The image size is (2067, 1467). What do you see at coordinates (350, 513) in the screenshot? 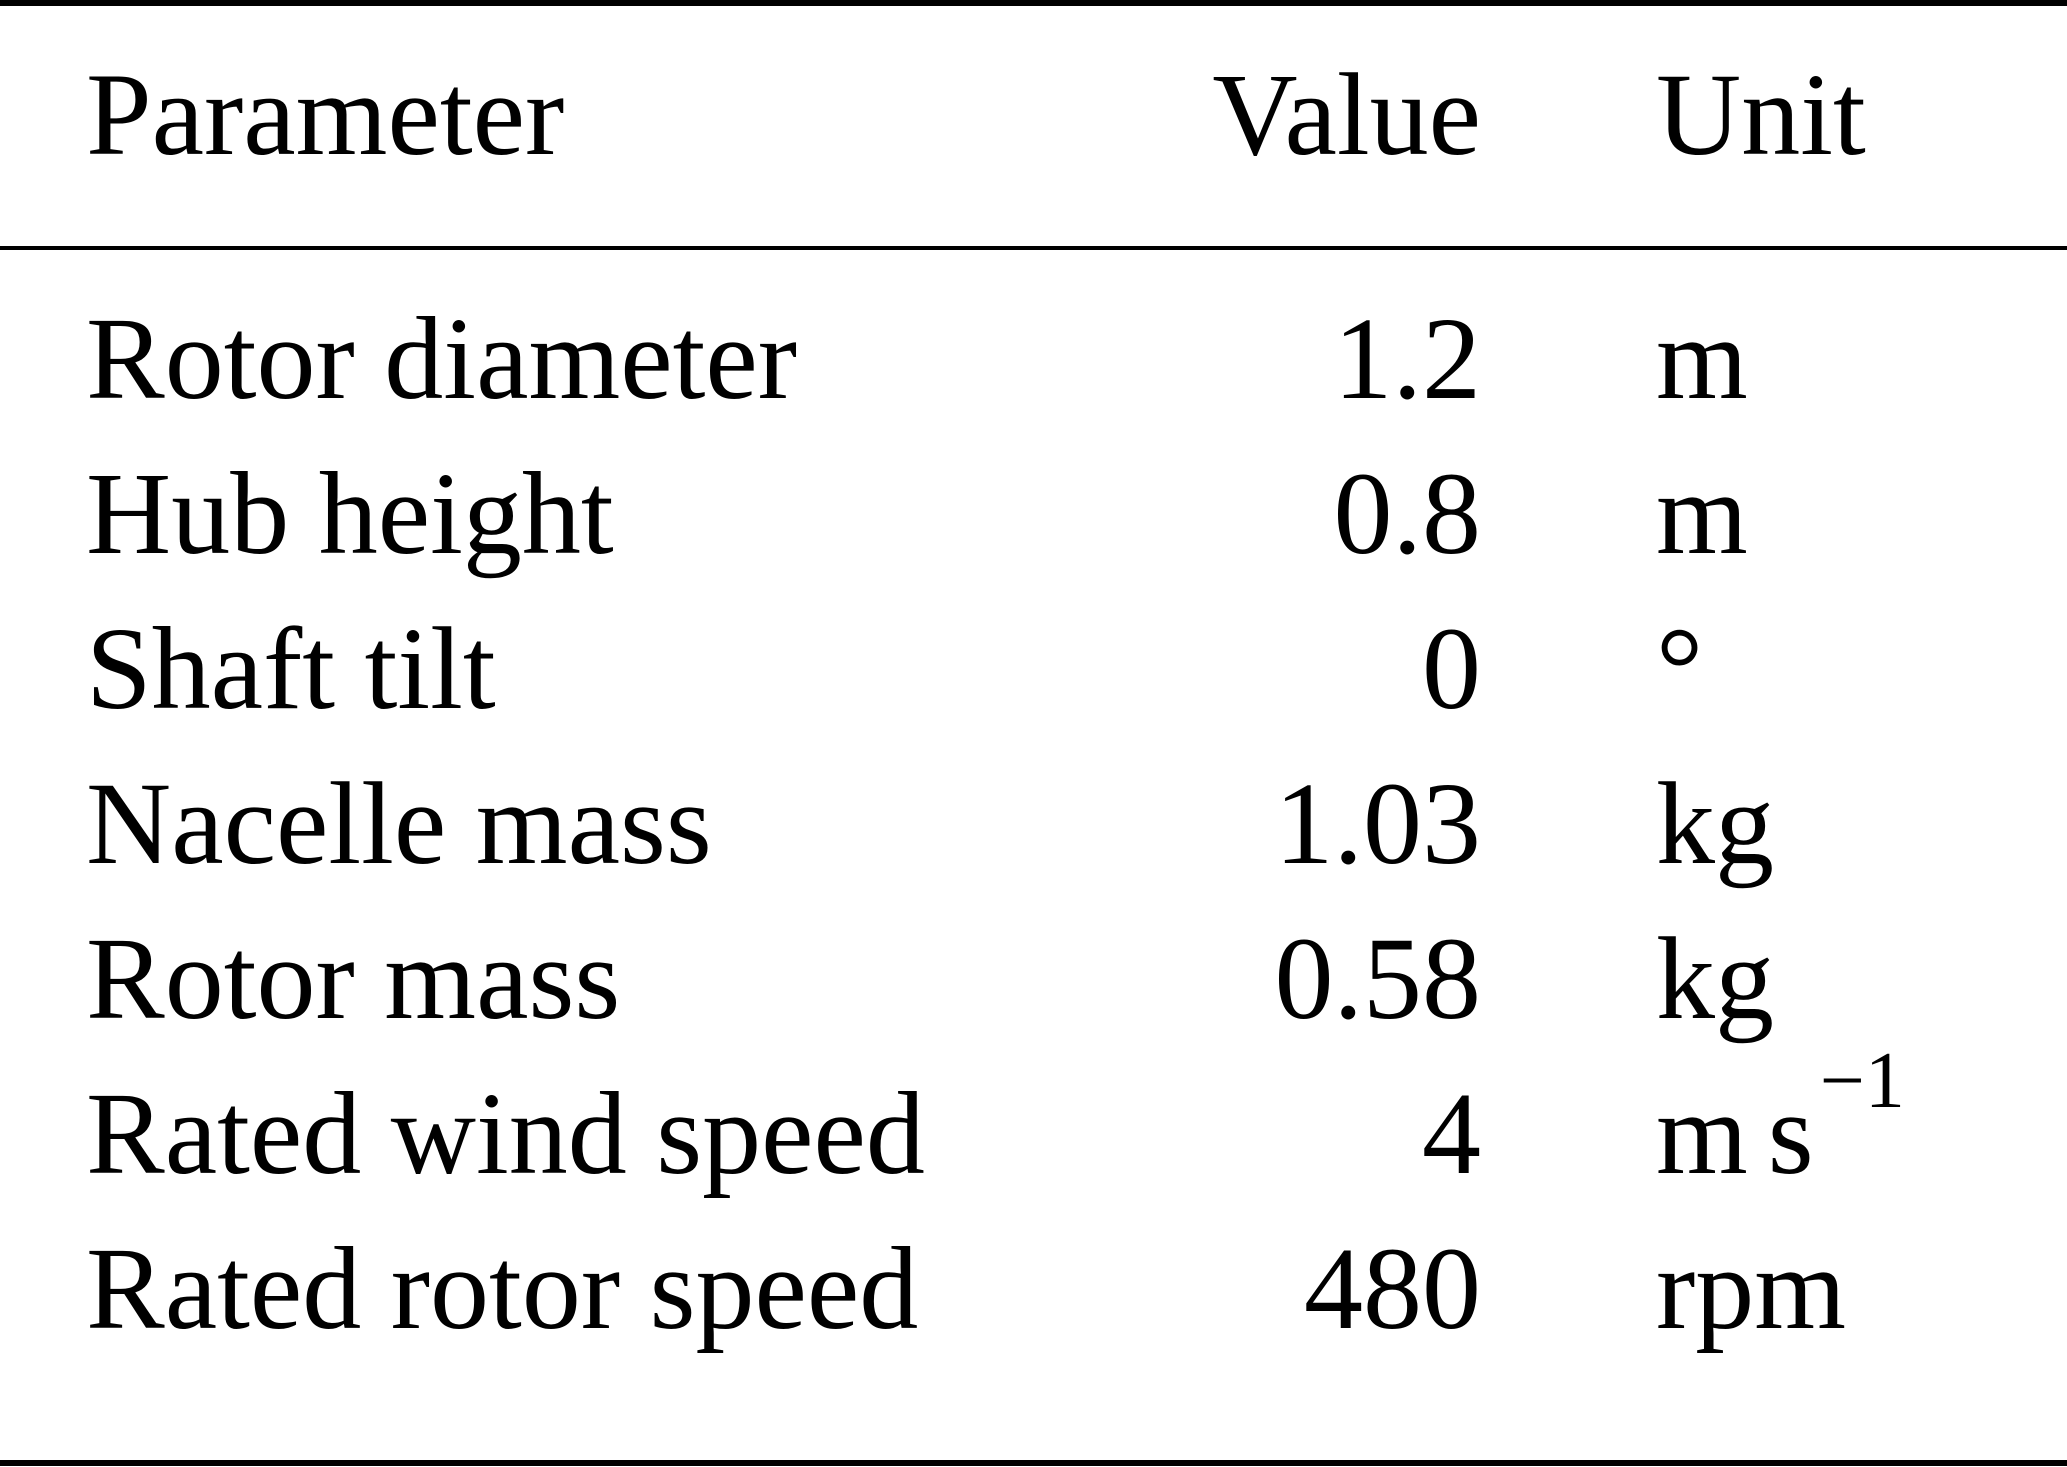
I see `row-parameter: Hub height` at bounding box center [350, 513].